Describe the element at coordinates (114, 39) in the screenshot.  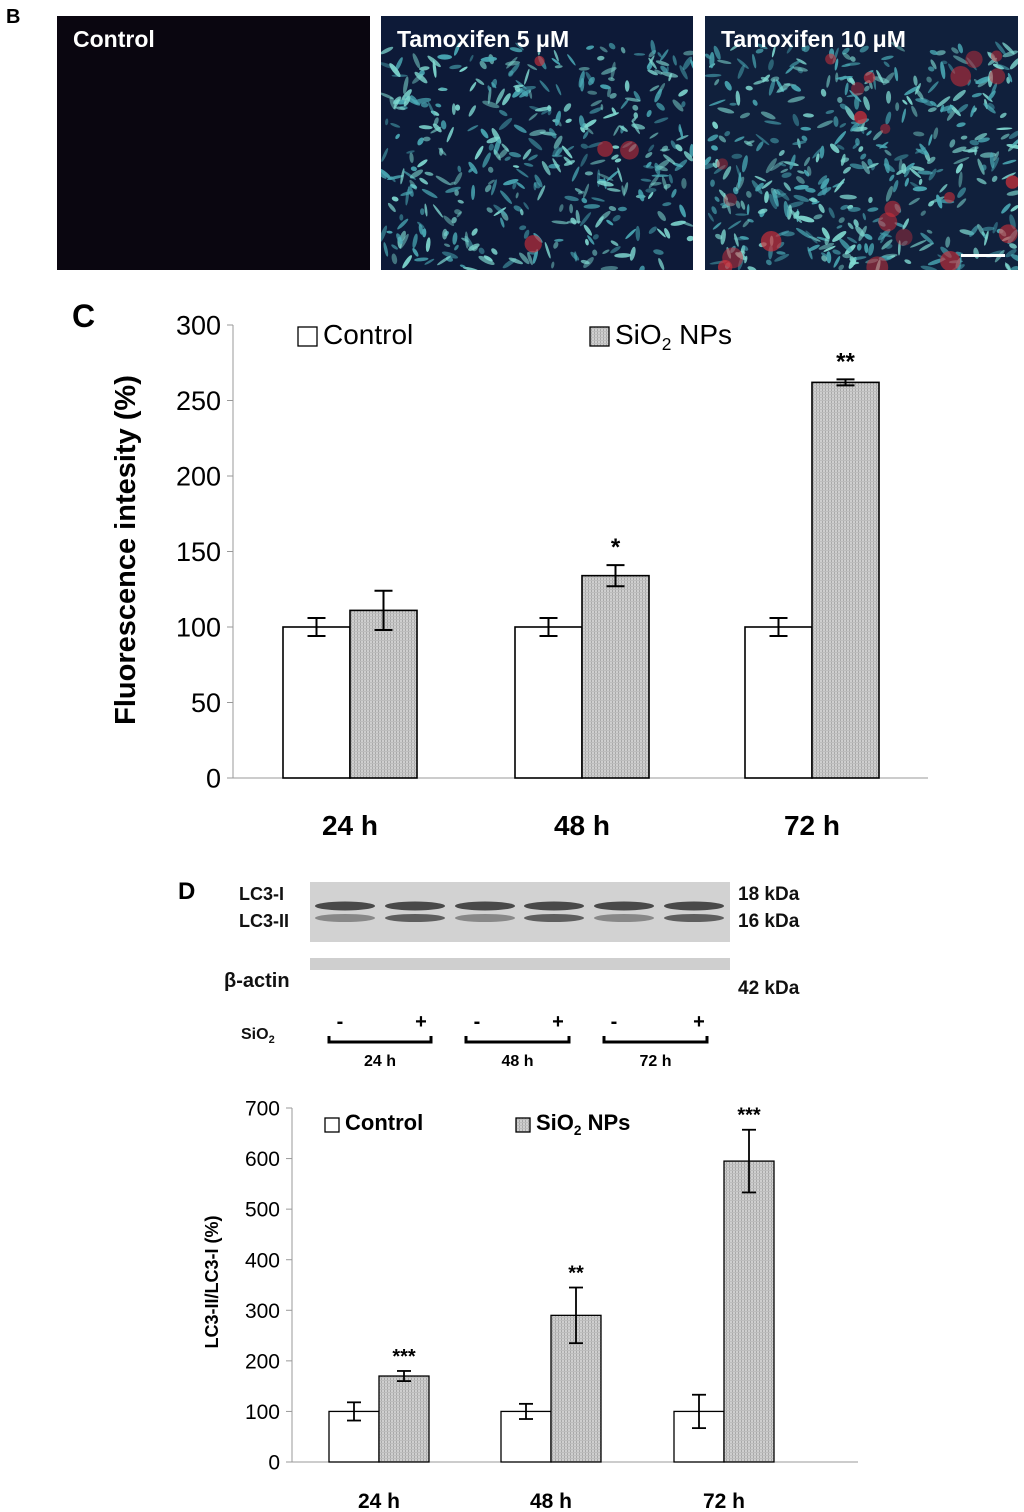
I see `micrograph-control-label: Control` at that location.